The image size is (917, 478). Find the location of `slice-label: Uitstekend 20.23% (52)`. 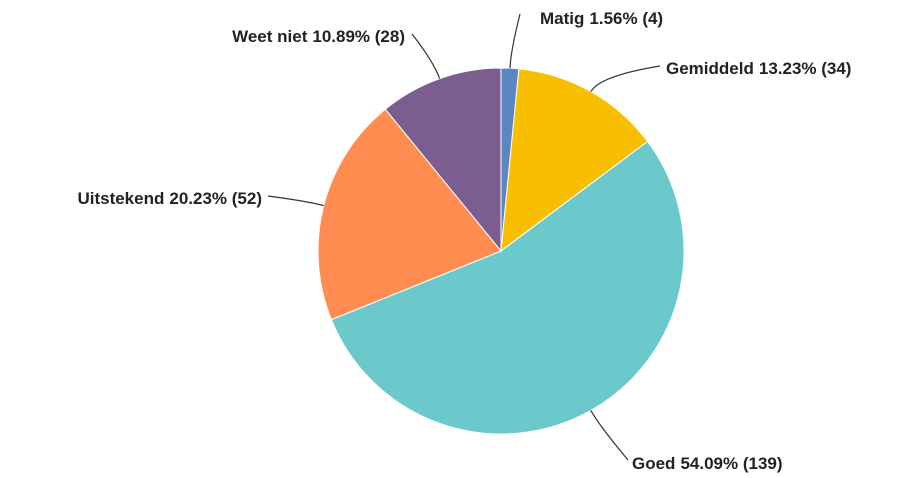

slice-label: Uitstekend 20.23% (52) is located at coordinates (169, 198).